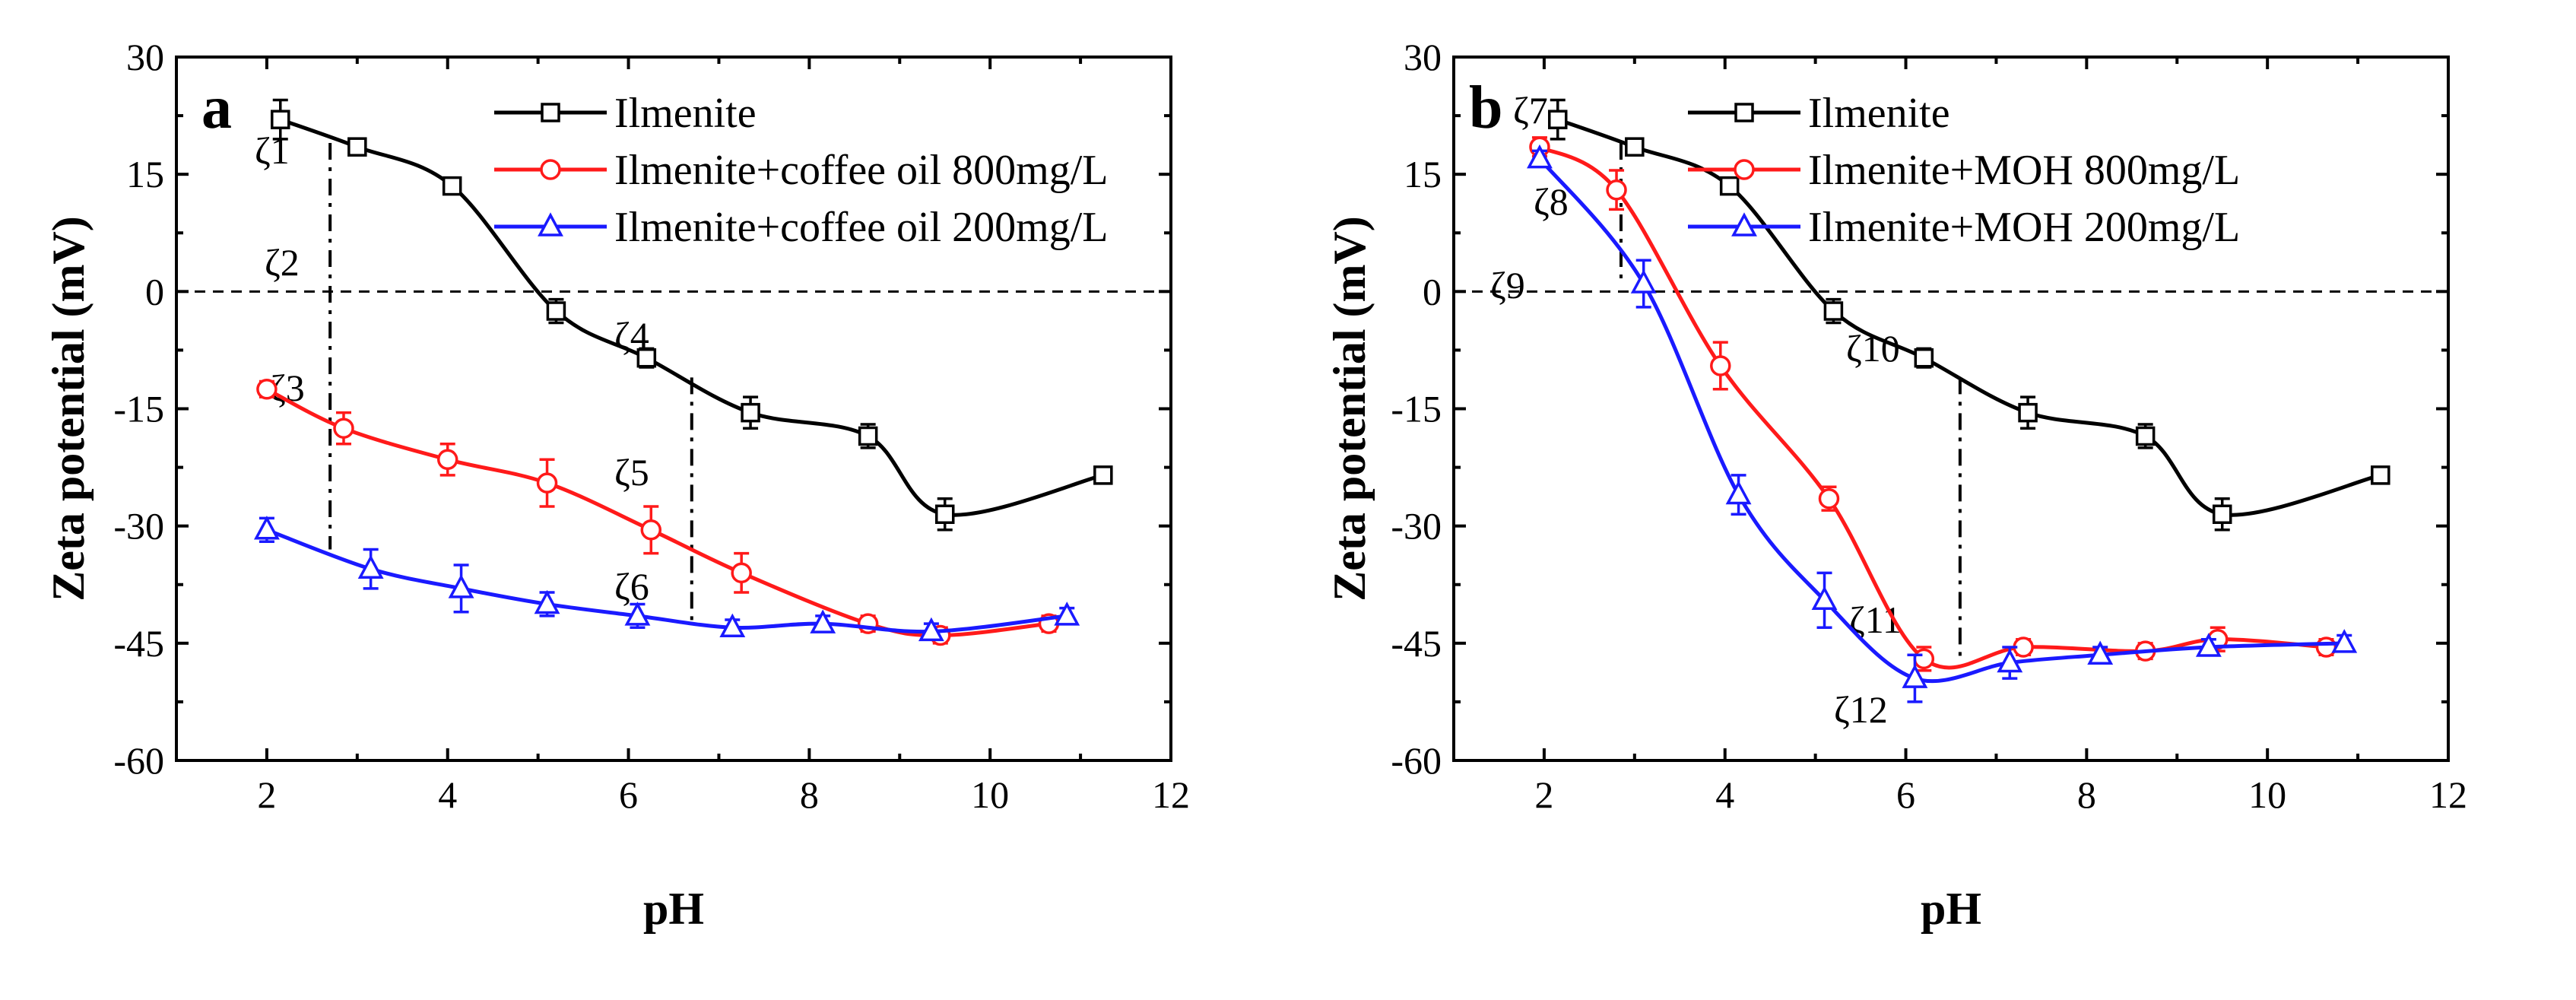 The height and width of the screenshot is (1000, 2576). Describe the element at coordinates (990, 794) in the screenshot. I see `x-tick-label: 10` at that location.